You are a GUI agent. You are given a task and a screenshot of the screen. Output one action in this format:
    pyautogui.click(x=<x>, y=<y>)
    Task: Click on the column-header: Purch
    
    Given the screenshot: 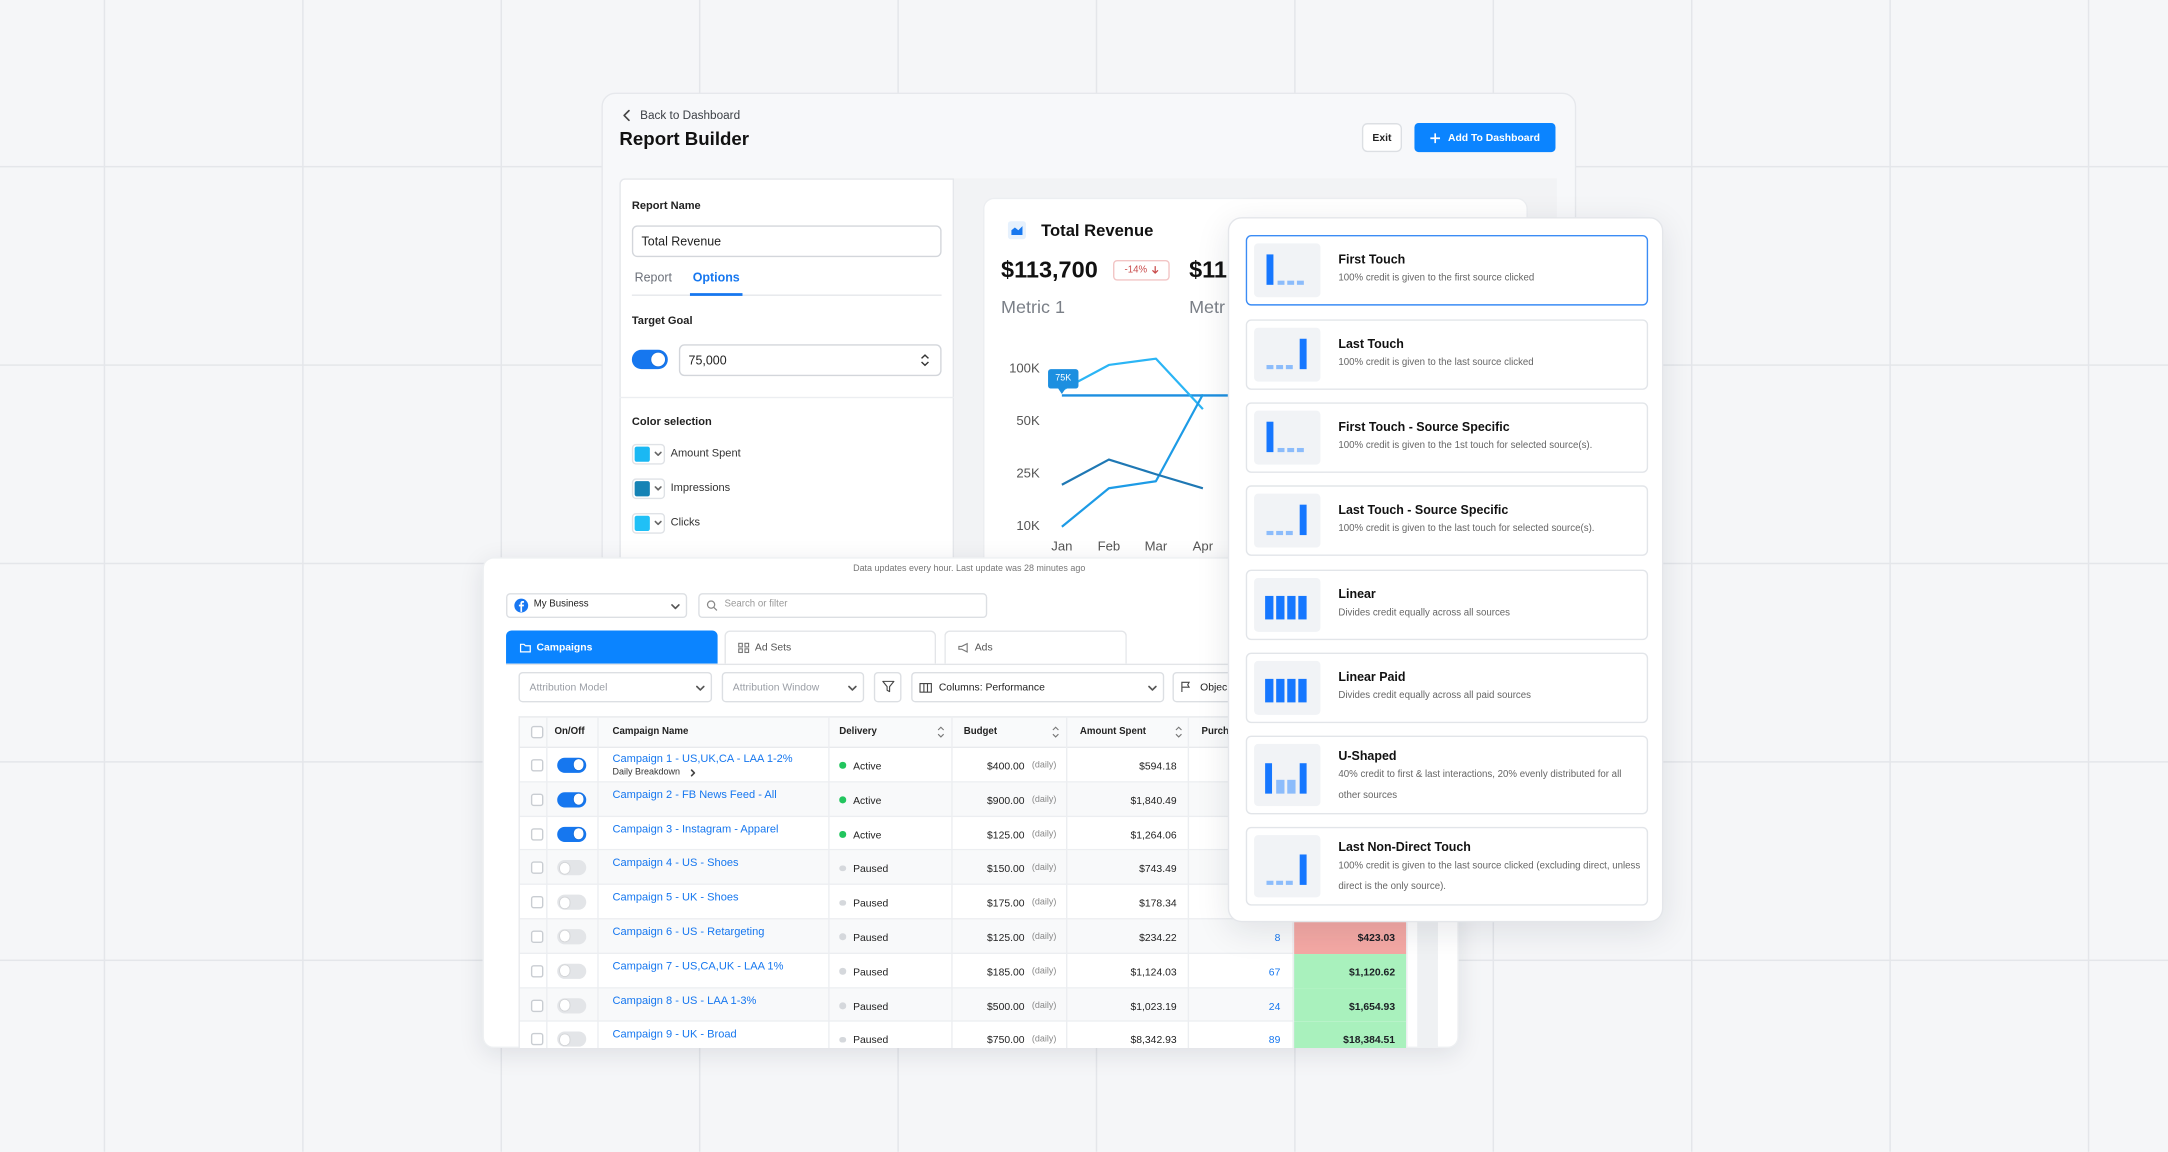 What is the action you would take?
    pyautogui.click(x=1215, y=731)
    